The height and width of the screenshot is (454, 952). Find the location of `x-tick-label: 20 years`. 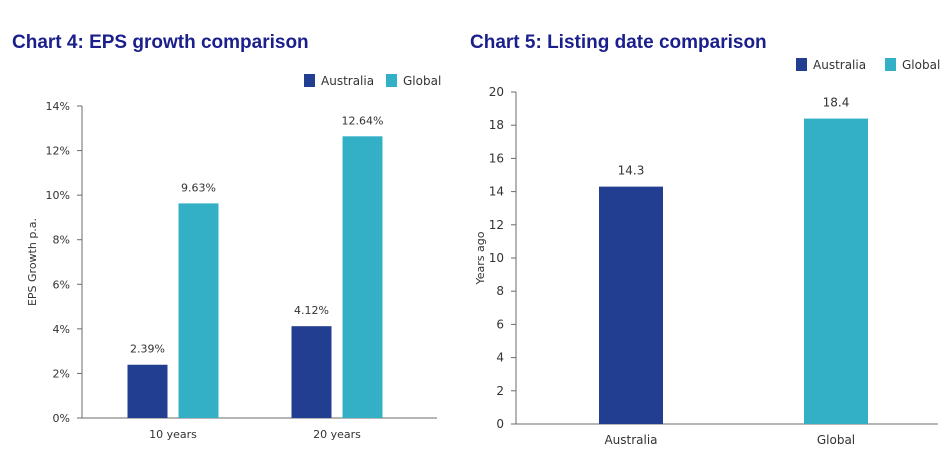

x-tick-label: 20 years is located at coordinates (337, 434).